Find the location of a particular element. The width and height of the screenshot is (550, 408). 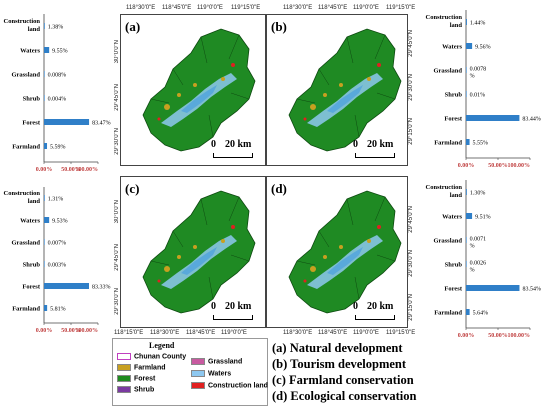

chart-b-category-label: Construction is located at coordinates (444, 17).